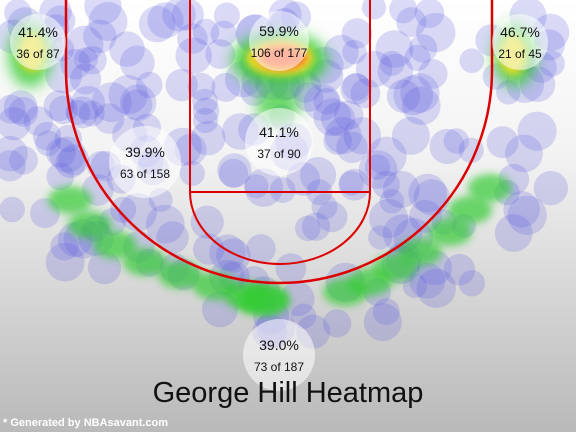 Image resolution: width=576 pixels, height=432 pixels. I want to click on zone-count-label: 36 of 87, so click(38, 54).